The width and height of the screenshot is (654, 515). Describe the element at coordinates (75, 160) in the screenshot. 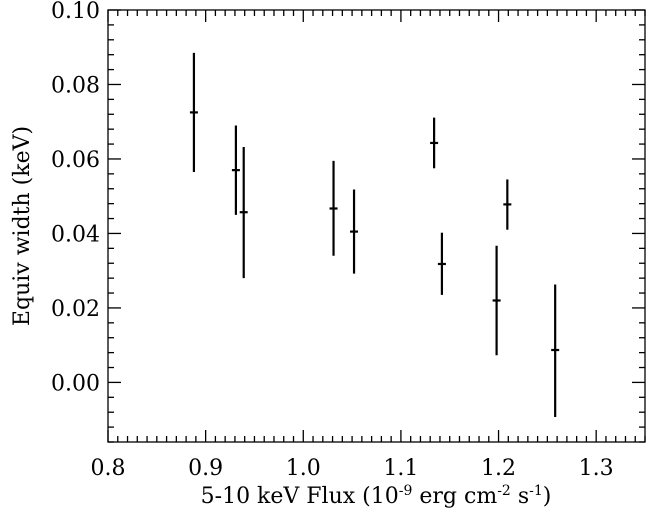

I see `y-tick-label: 0.06` at that location.